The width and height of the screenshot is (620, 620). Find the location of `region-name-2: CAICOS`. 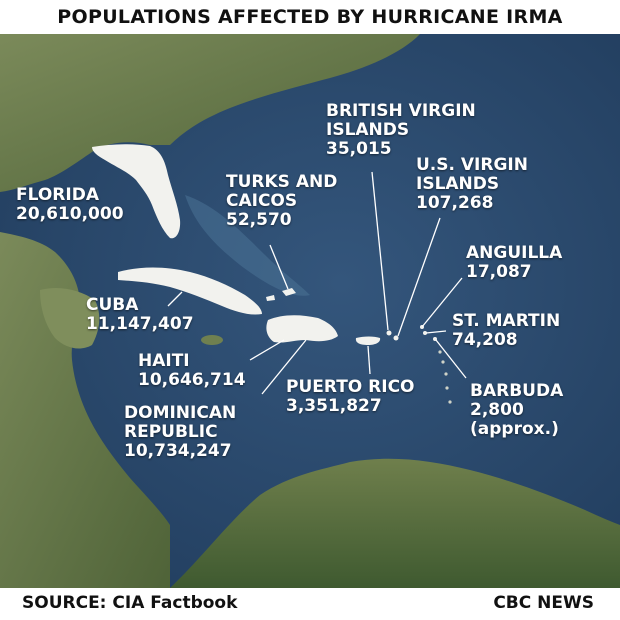

region-name-2: CAICOS is located at coordinates (262, 201).